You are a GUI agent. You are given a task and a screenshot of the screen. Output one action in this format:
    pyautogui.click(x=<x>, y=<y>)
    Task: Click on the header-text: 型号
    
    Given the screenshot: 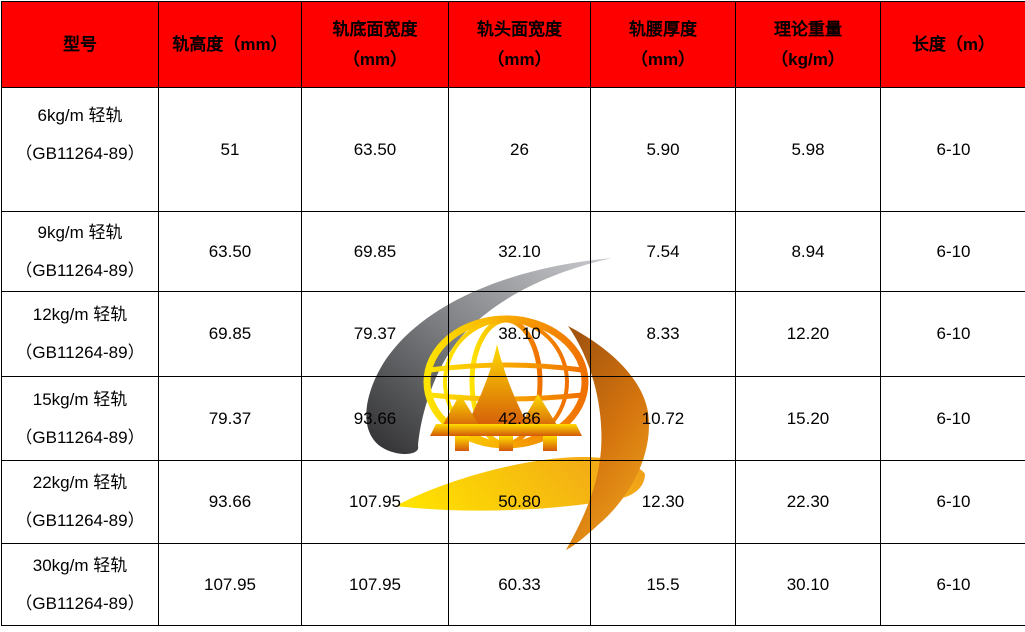 What is the action you would take?
    pyautogui.click(x=80, y=44)
    